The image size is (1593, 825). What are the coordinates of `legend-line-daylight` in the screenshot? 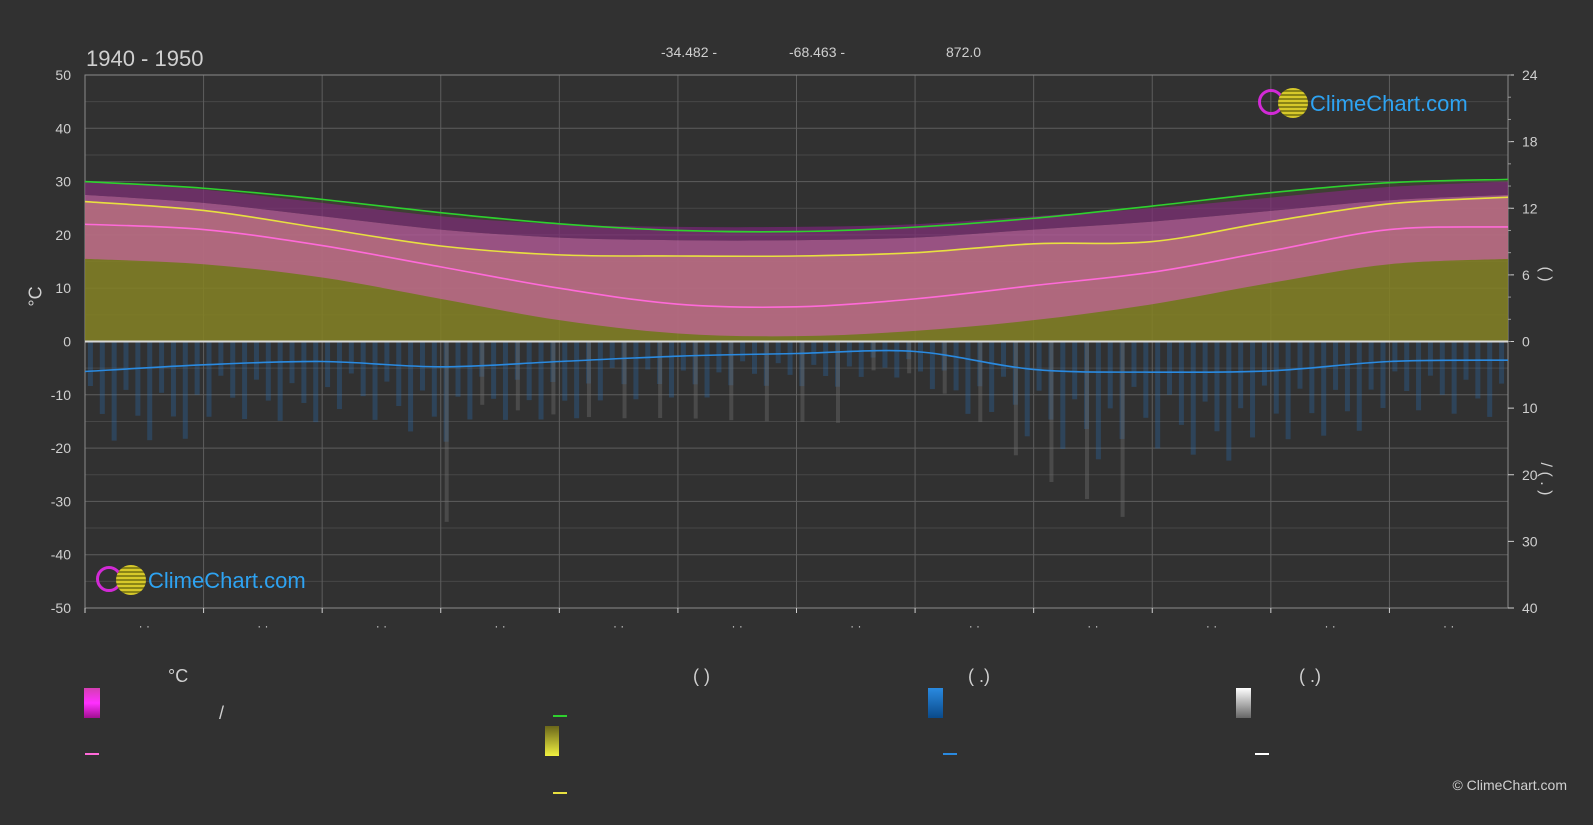 It's located at (560, 716).